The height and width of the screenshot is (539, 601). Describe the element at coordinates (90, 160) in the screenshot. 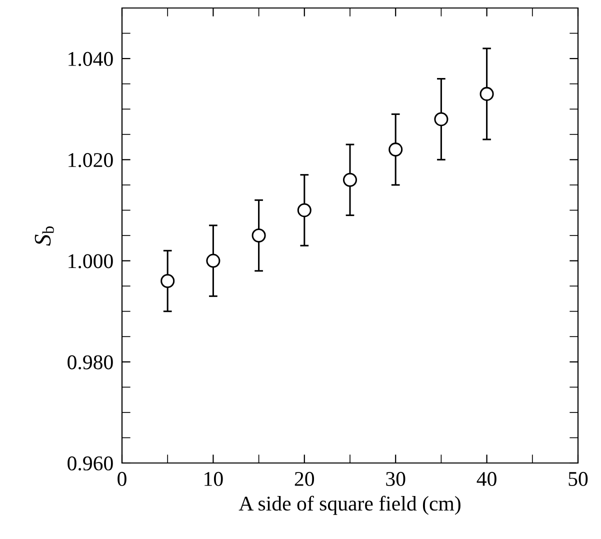

I see `y-tick-label: 1.020` at that location.